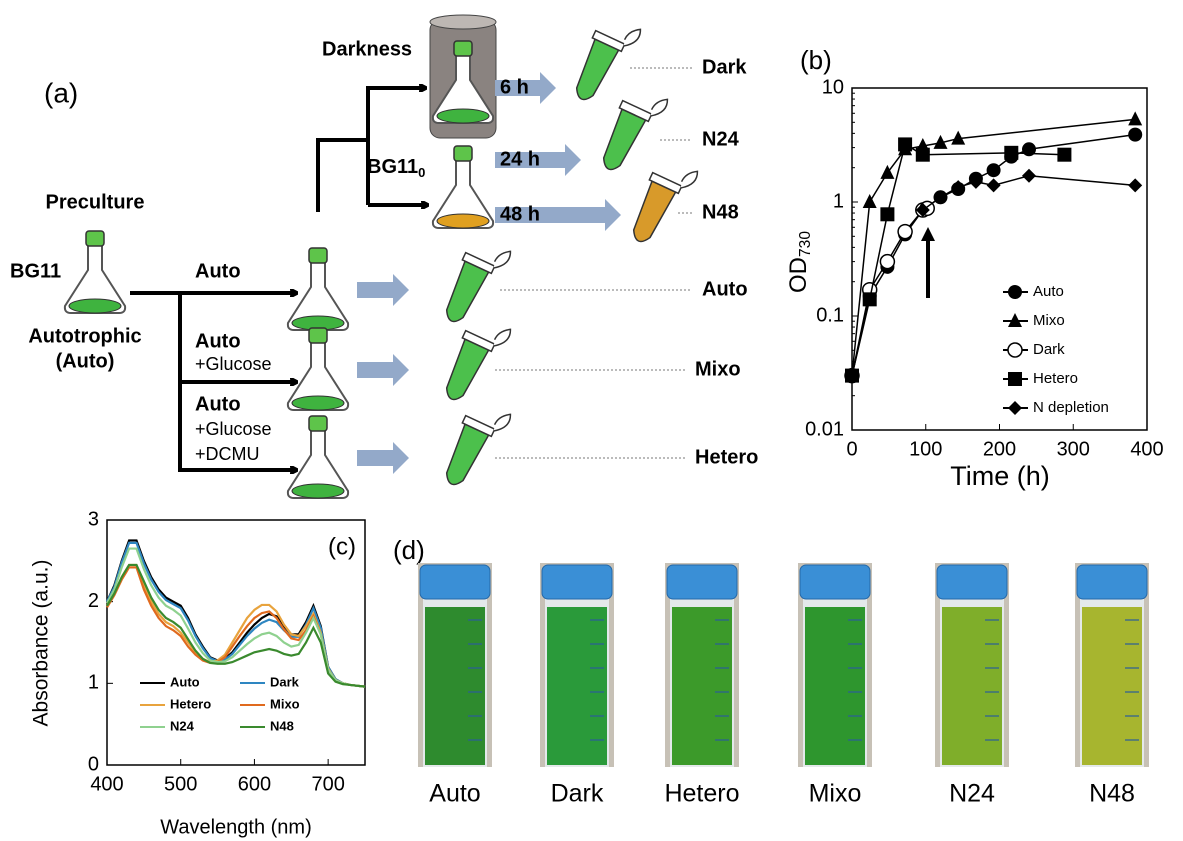 The height and width of the screenshot is (841, 1183). I want to click on photo: N48, so click(1112, 685).